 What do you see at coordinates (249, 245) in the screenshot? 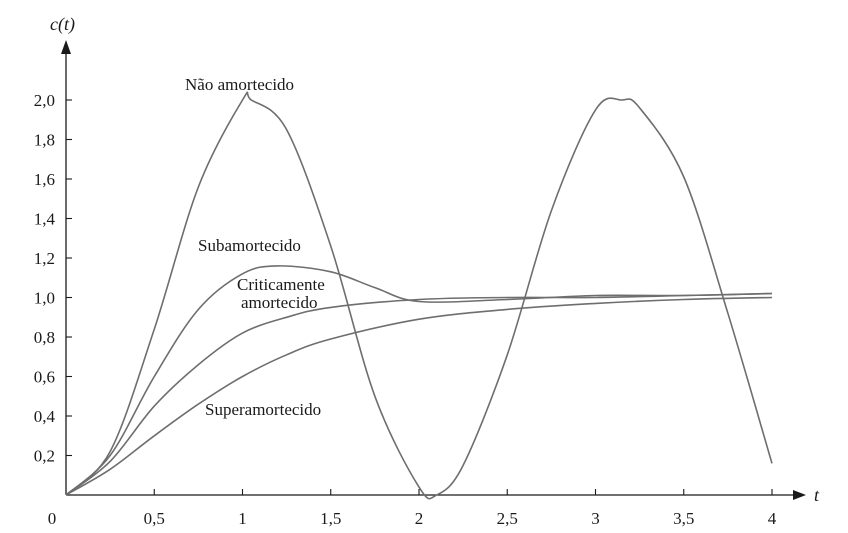
I see `series-label-underdamped: Subamortecido` at bounding box center [249, 245].